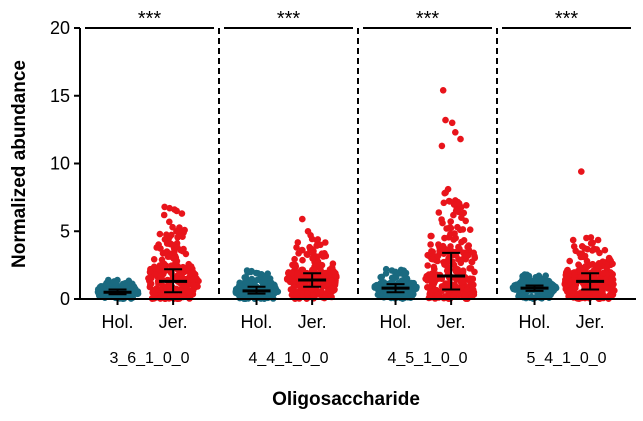  Describe the element at coordinates (346, 399) in the screenshot. I see `x-axis-label: Oligosaccharide` at that location.